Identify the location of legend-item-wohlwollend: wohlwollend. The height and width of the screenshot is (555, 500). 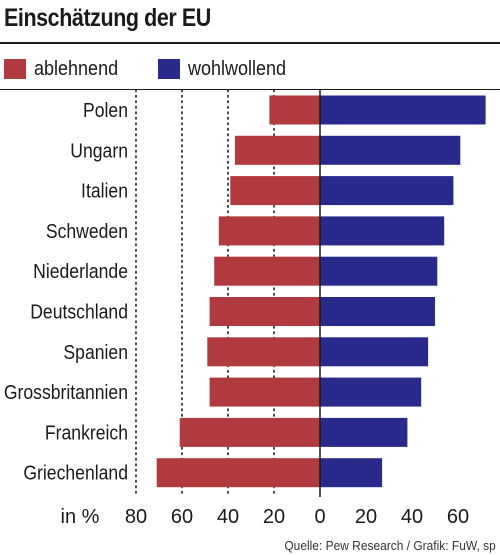
(227, 69).